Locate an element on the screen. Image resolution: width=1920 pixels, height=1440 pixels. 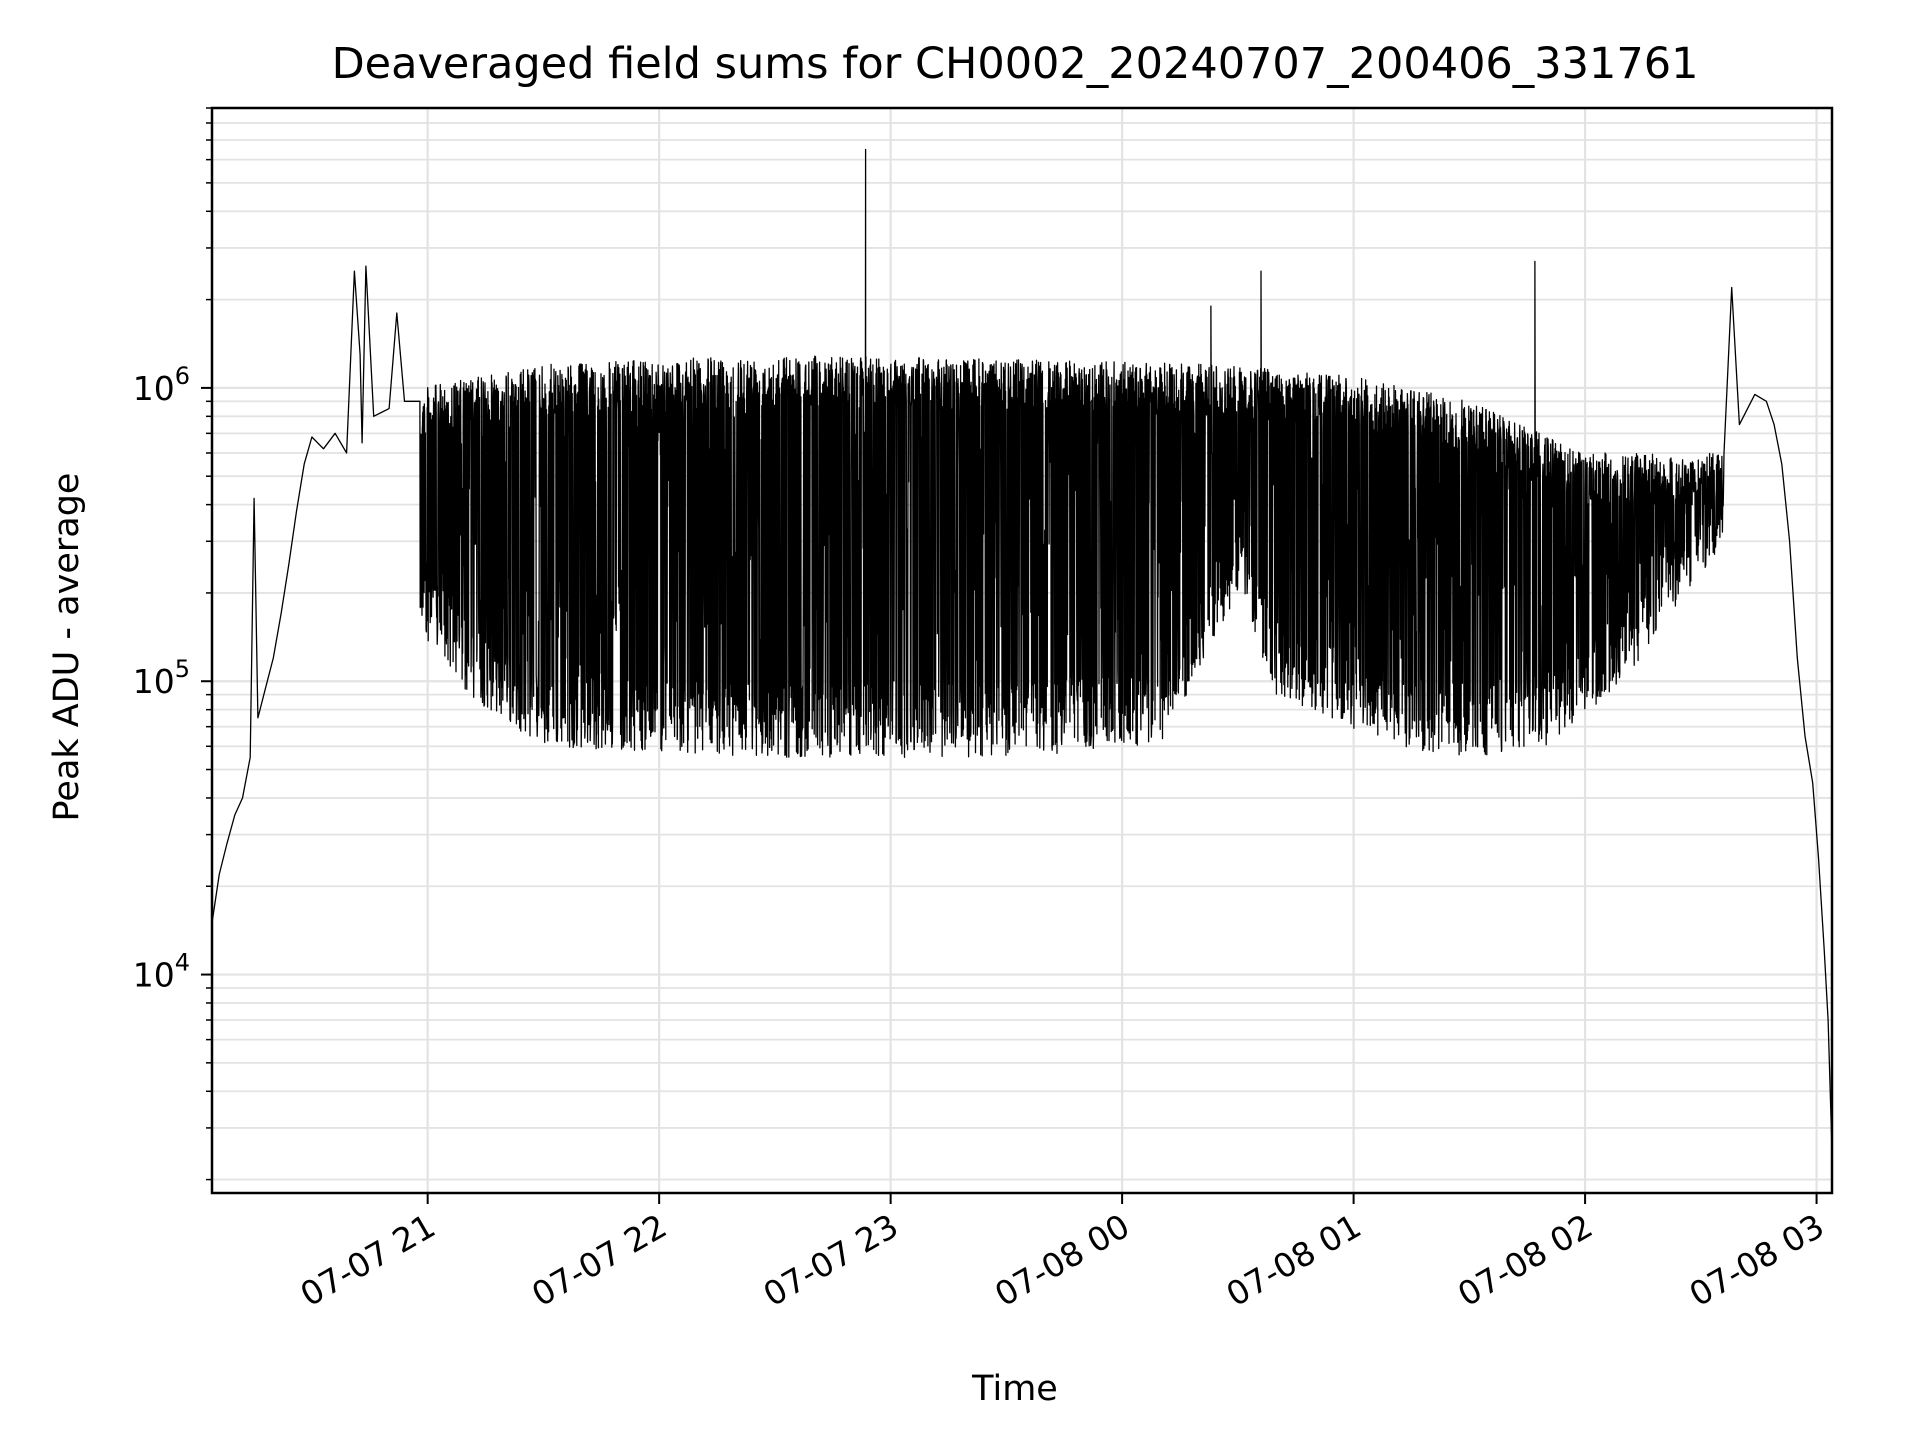
y-axis-label: Peak ADU - average is located at coordinates (67, 647).